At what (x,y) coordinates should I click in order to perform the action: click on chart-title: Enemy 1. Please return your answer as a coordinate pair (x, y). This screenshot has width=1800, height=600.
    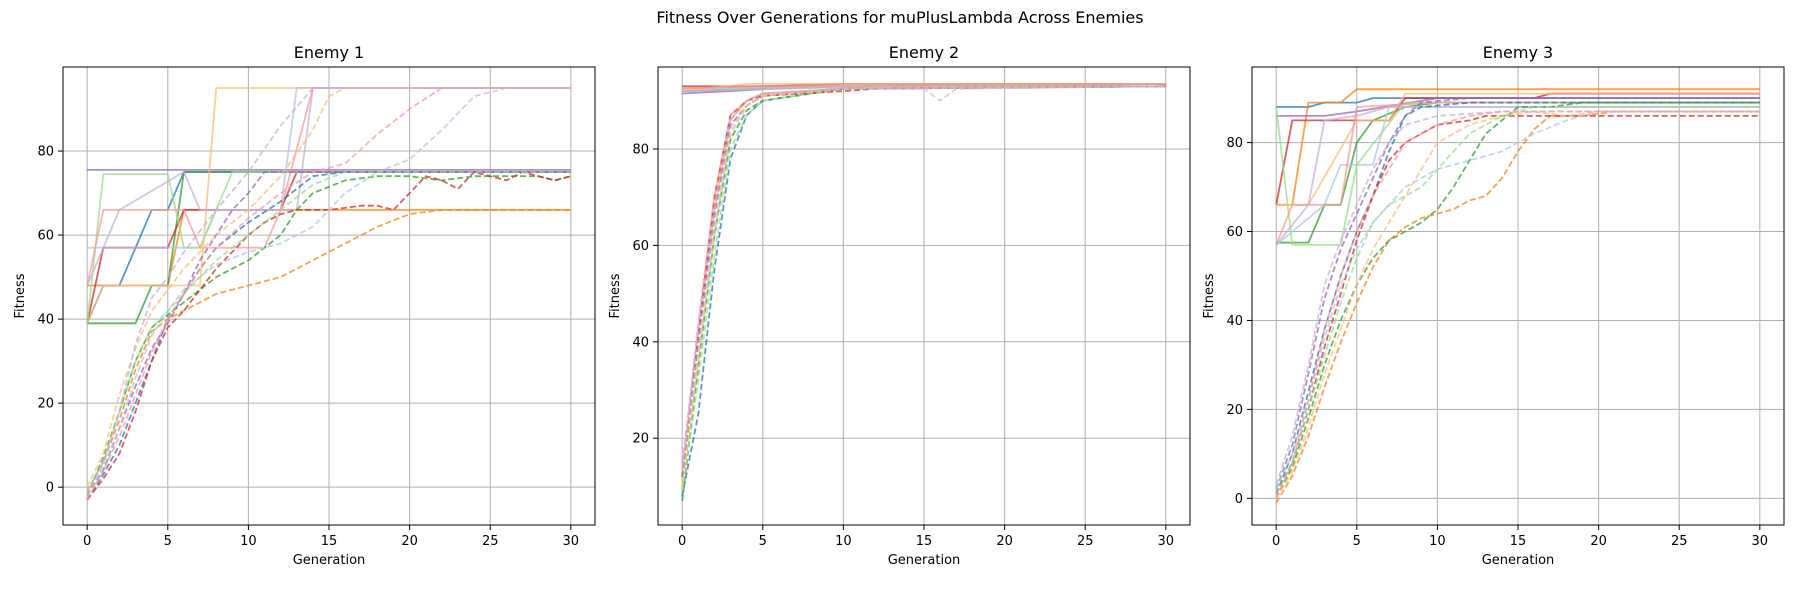
    Looking at the image, I should click on (329, 52).